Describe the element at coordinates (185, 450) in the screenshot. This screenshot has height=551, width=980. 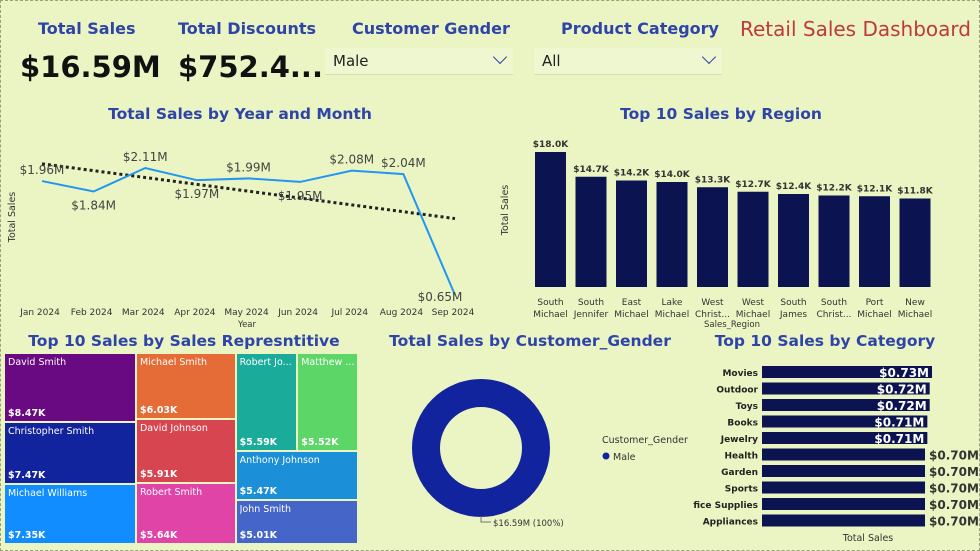
I see `treemap-cell: David Johnson $5.91K` at that location.